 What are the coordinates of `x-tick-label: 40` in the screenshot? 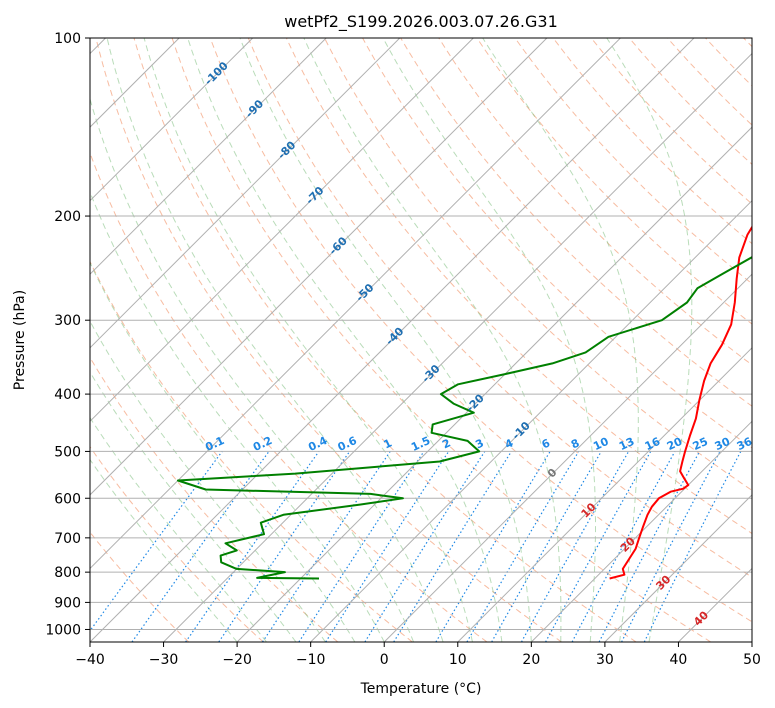 It's located at (679, 660).